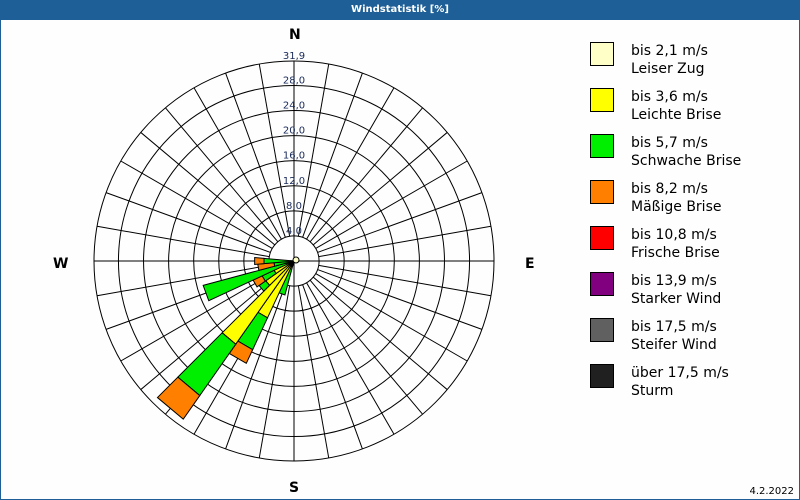 This screenshot has width=800, height=500. I want to click on legend-name: Leichte Brise, so click(676, 115).